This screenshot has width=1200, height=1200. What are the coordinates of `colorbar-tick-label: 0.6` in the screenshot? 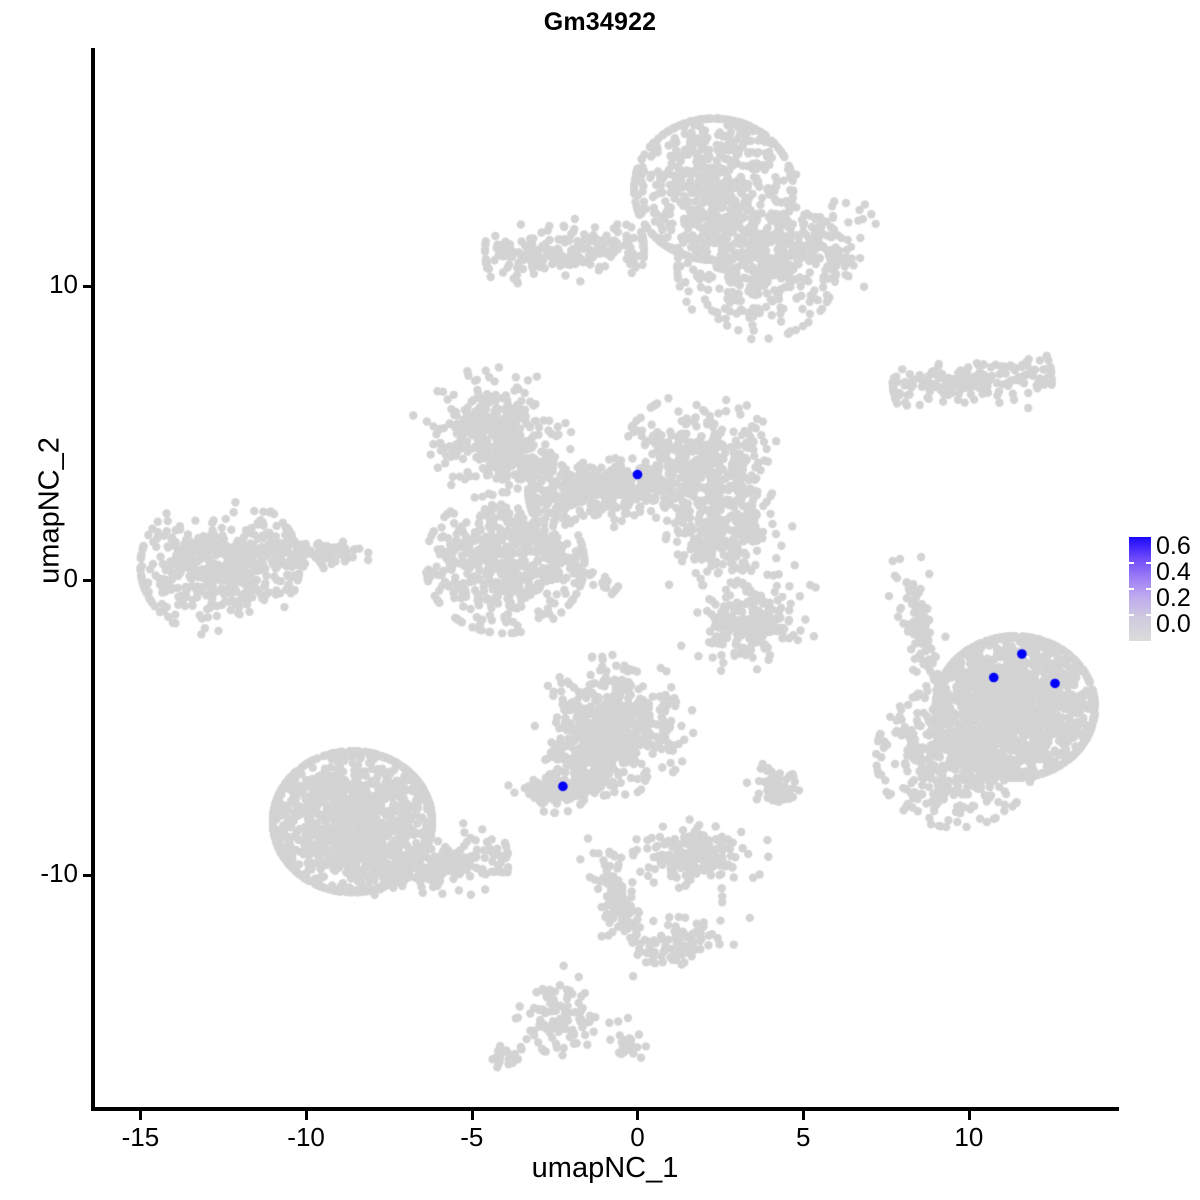 It's located at (1173, 546).